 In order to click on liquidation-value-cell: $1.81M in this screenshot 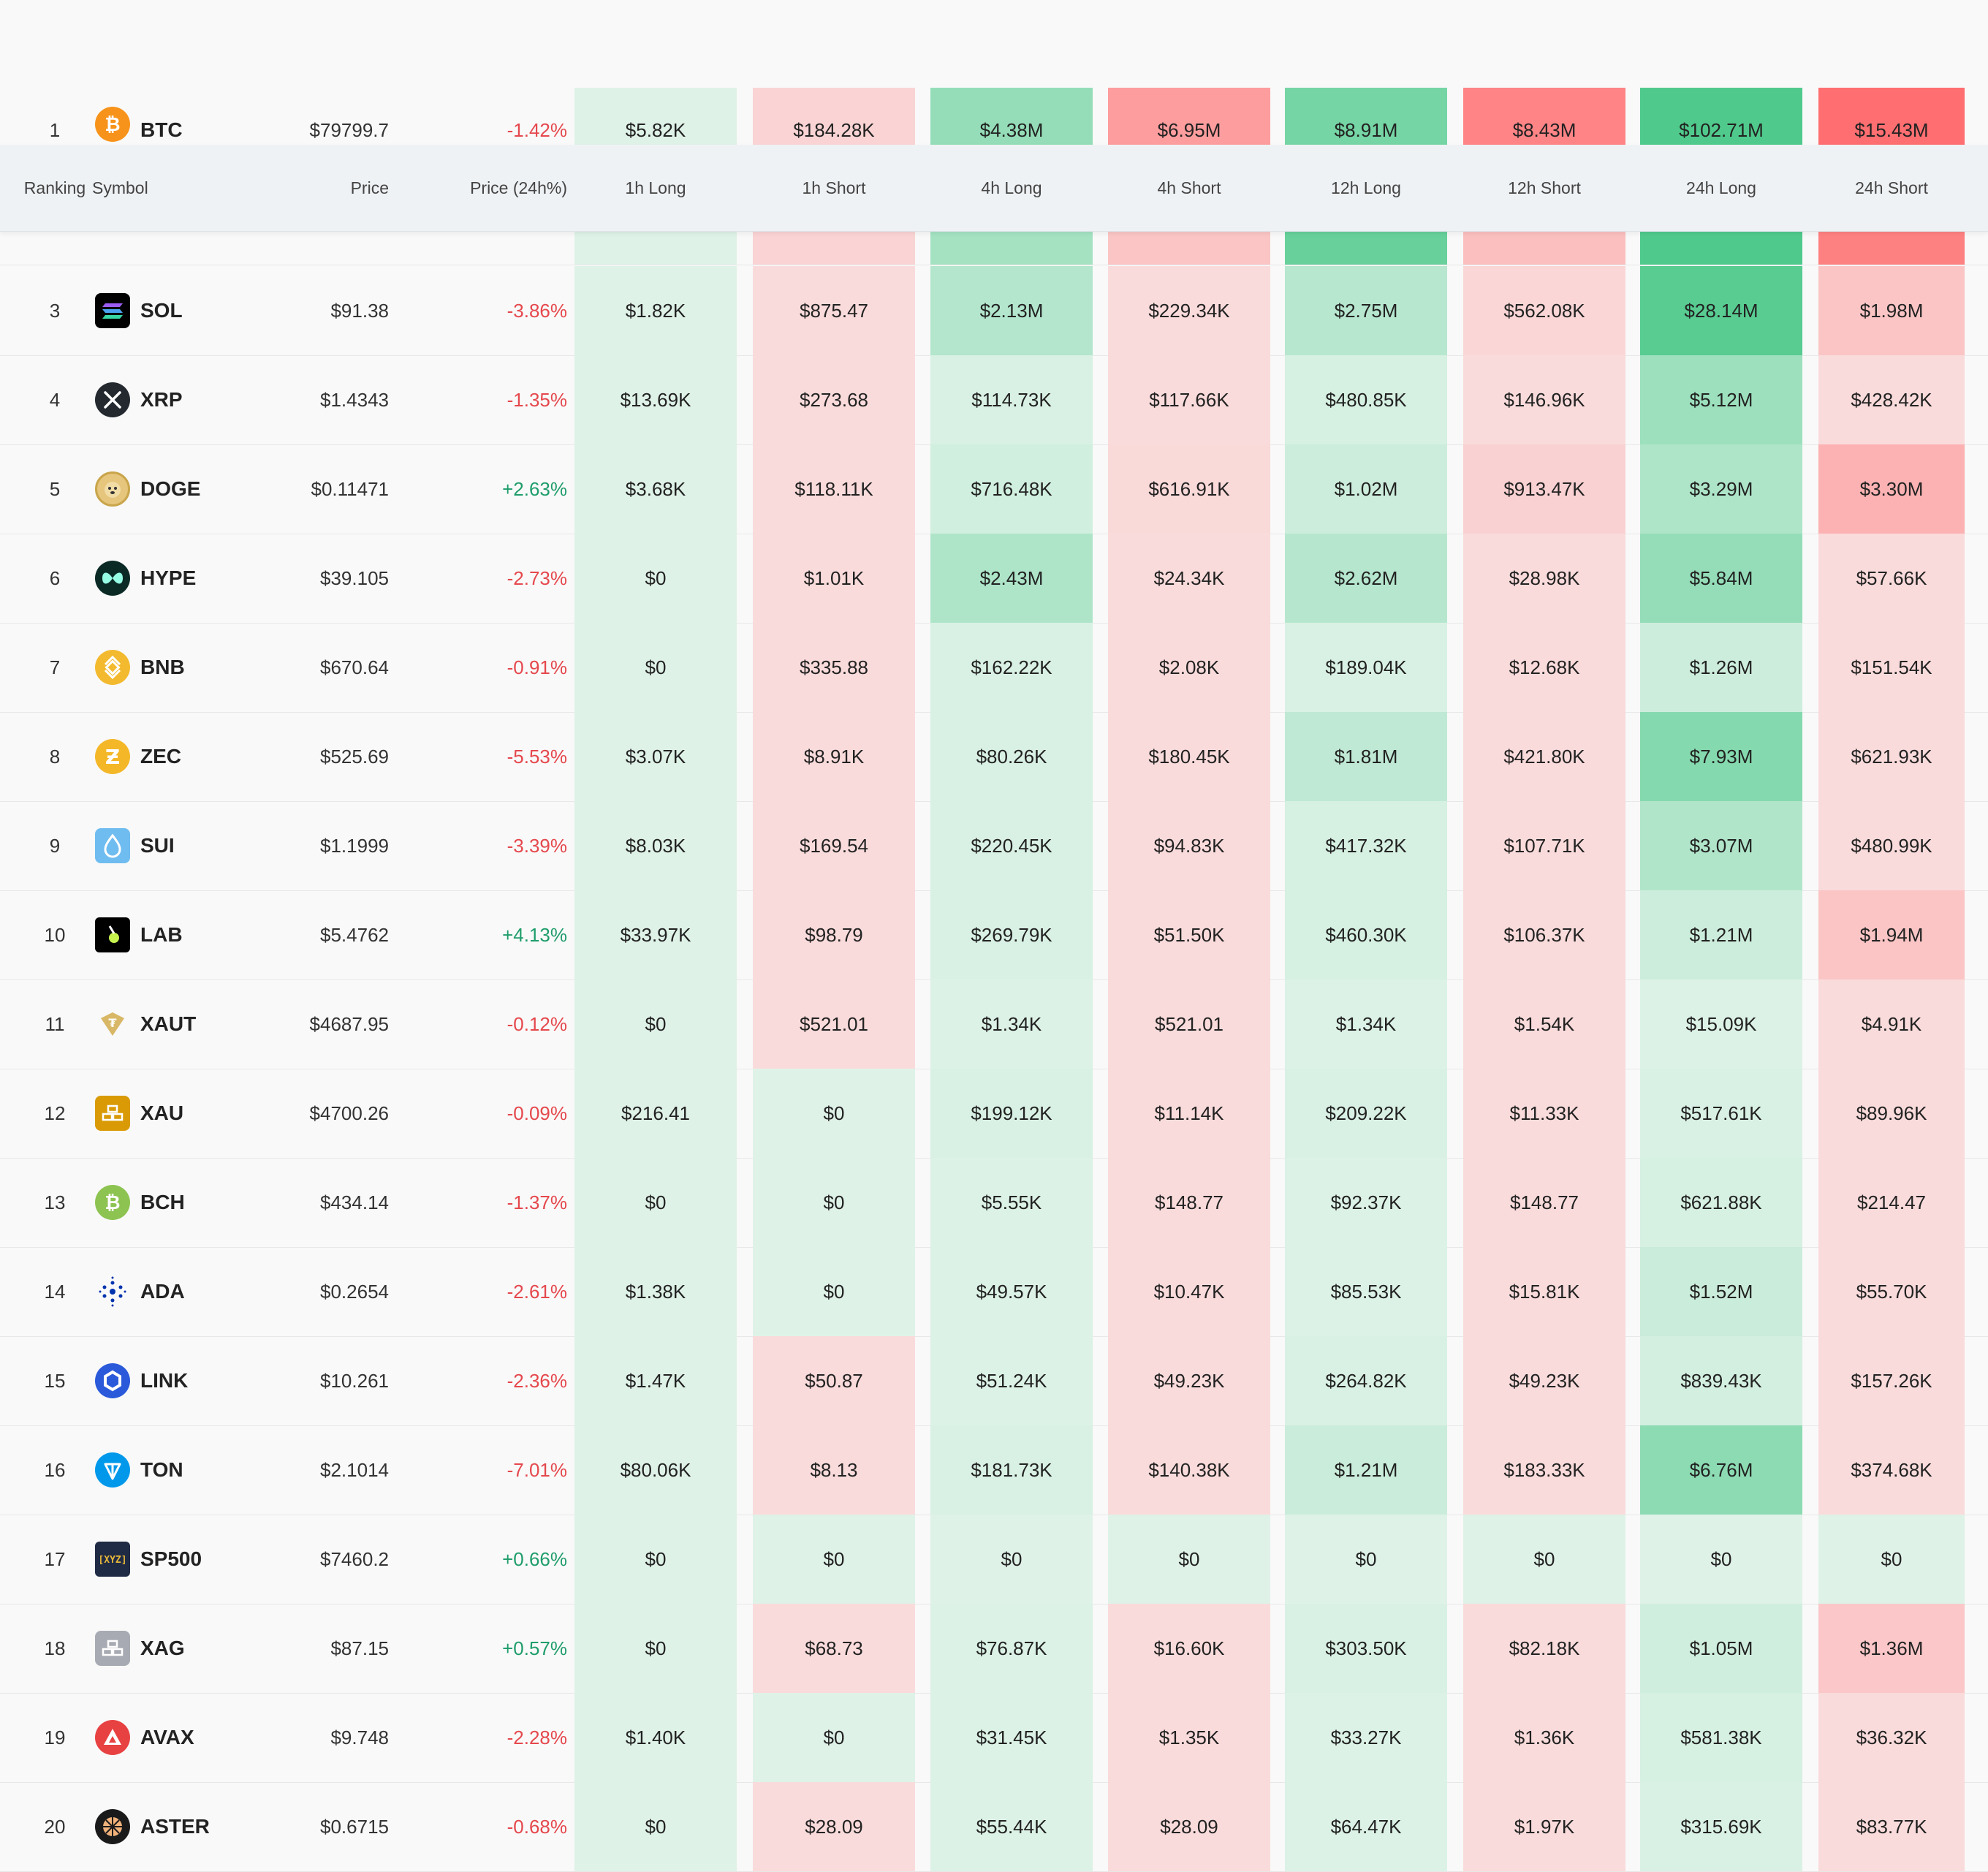, I will do `click(1366, 756)`.